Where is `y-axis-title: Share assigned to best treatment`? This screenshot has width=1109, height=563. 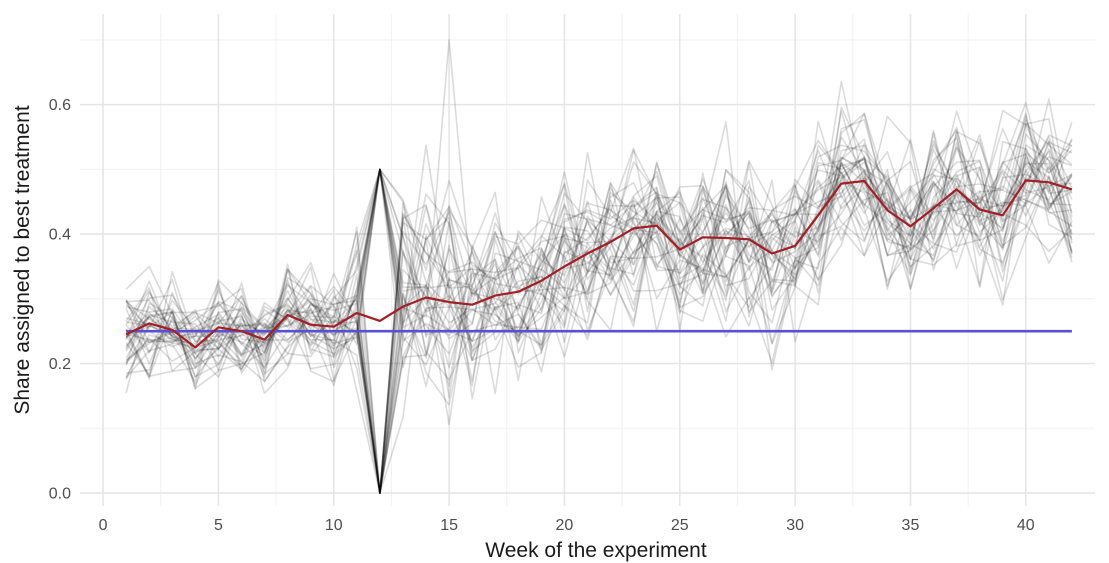
y-axis-title: Share assigned to best treatment is located at coordinates (22, 260).